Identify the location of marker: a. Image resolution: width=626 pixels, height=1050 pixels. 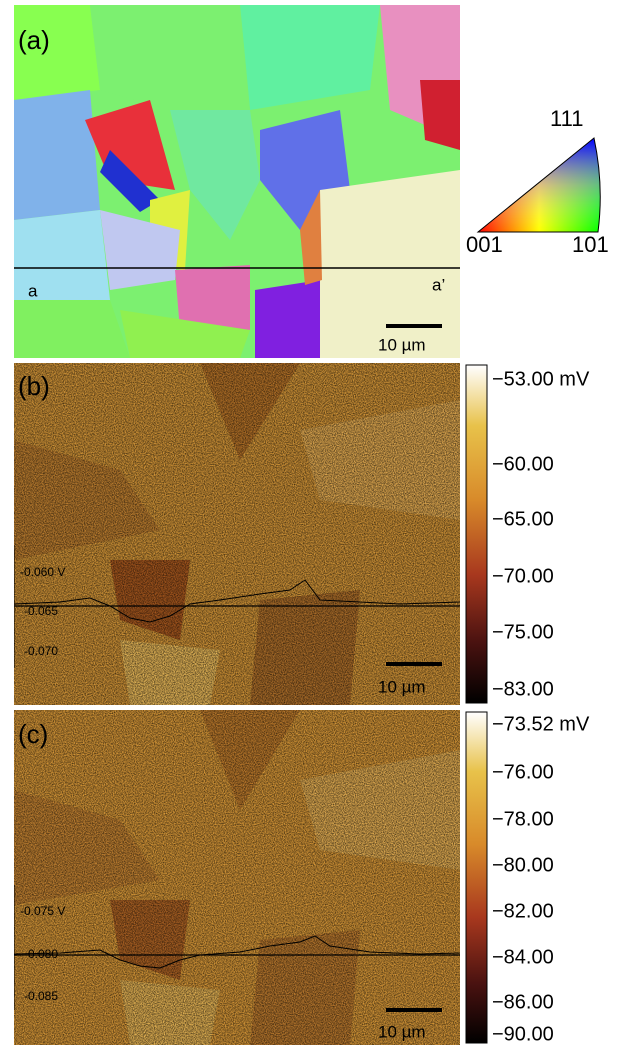
(33, 290).